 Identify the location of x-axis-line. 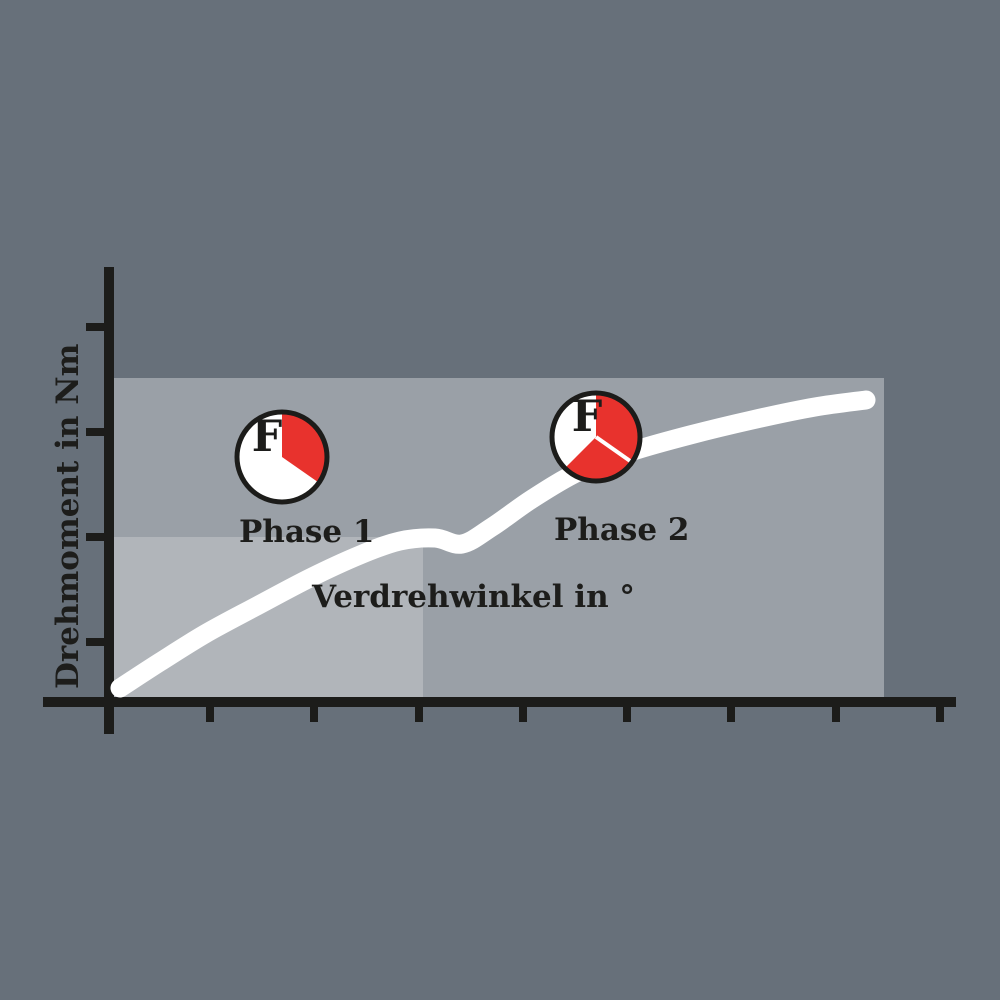
(499, 702).